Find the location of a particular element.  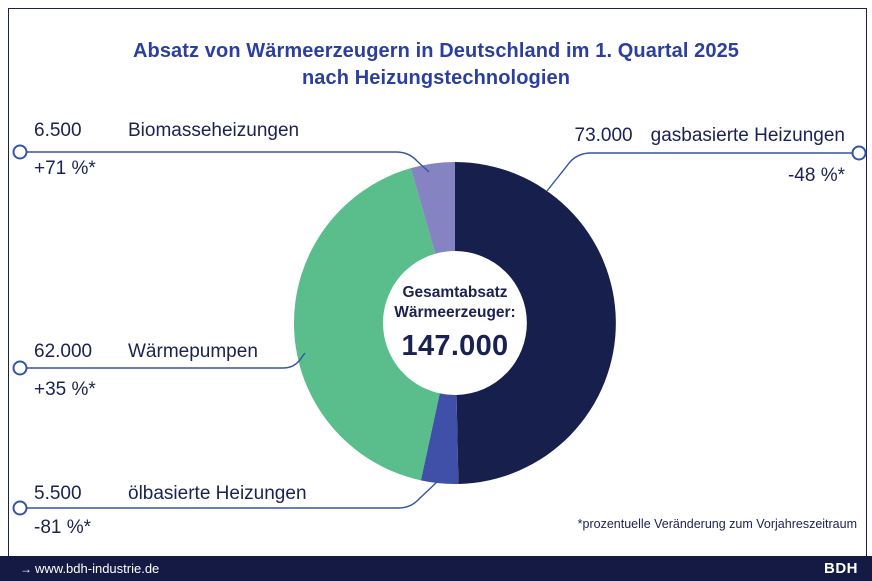

oel-change: -81 %* is located at coordinates (63, 527).